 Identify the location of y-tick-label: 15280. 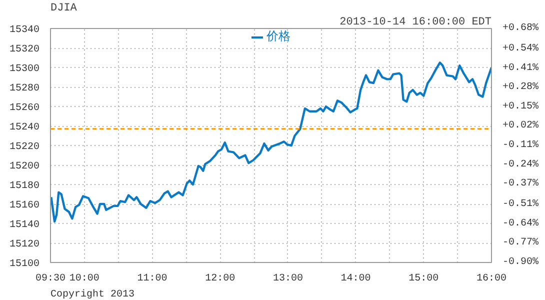
(24, 89).